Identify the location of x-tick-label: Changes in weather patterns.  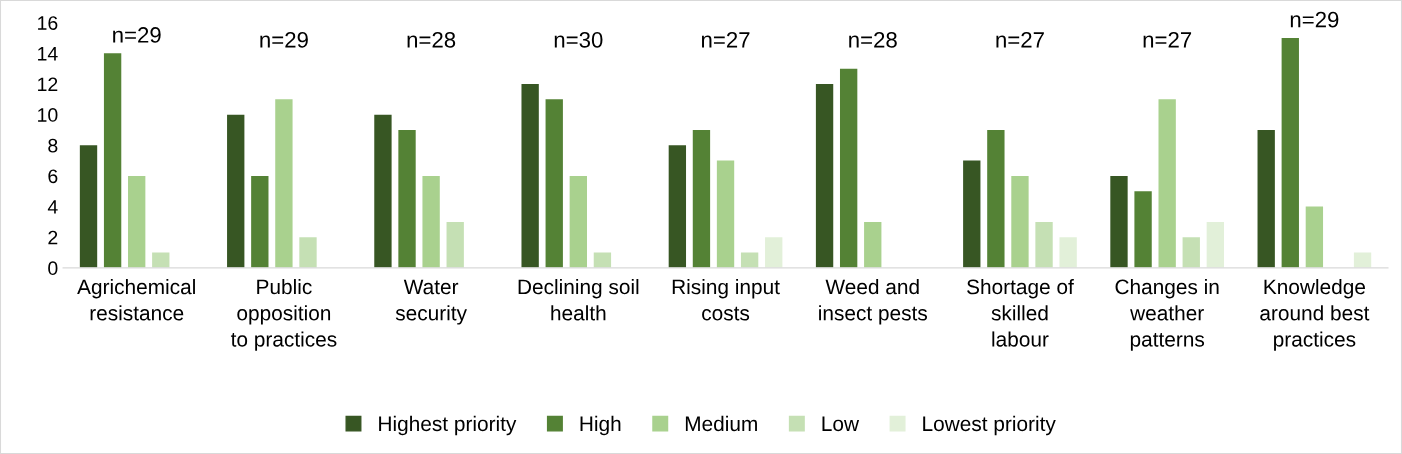
(1167, 314).